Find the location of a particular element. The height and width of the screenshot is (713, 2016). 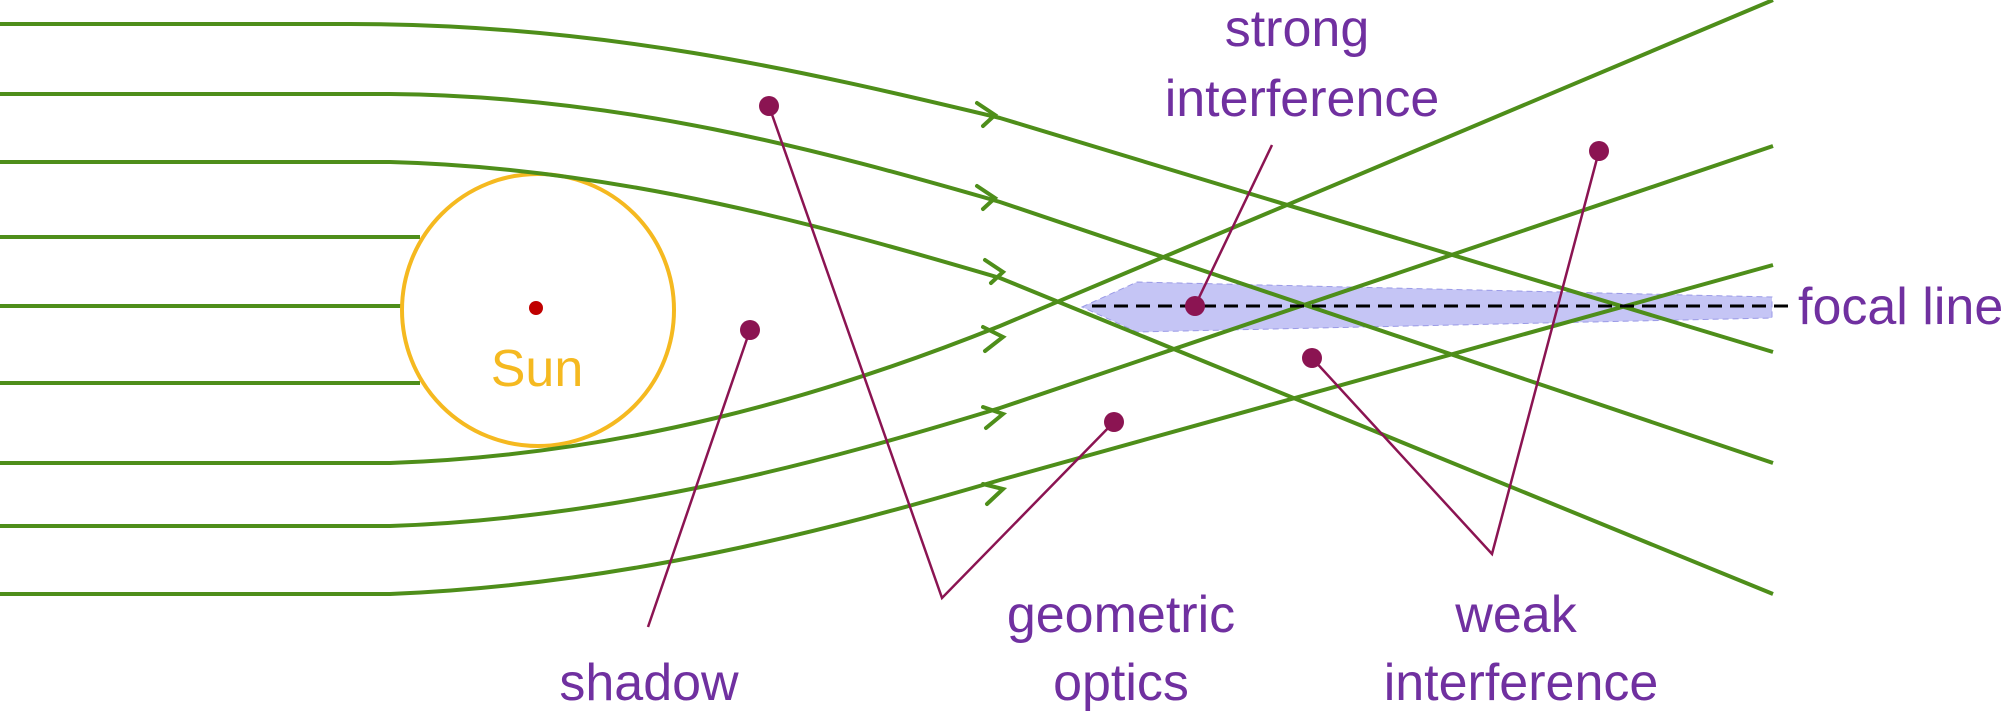

strong-interference-label-line2: interference is located at coordinates (1302, 99).